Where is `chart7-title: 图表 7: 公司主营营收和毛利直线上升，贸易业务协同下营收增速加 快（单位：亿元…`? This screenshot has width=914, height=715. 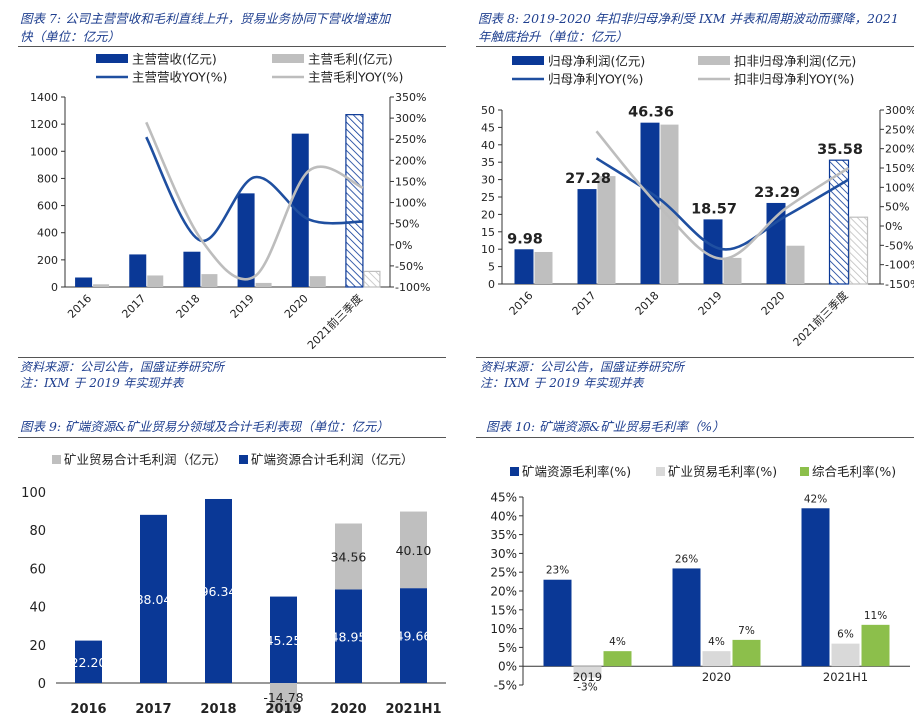 chart7-title: 图表 7: 公司主营营收和毛利直线上升，贸易业务协同下营收增速加 快（单位：亿元… is located at coordinates (235, 28).